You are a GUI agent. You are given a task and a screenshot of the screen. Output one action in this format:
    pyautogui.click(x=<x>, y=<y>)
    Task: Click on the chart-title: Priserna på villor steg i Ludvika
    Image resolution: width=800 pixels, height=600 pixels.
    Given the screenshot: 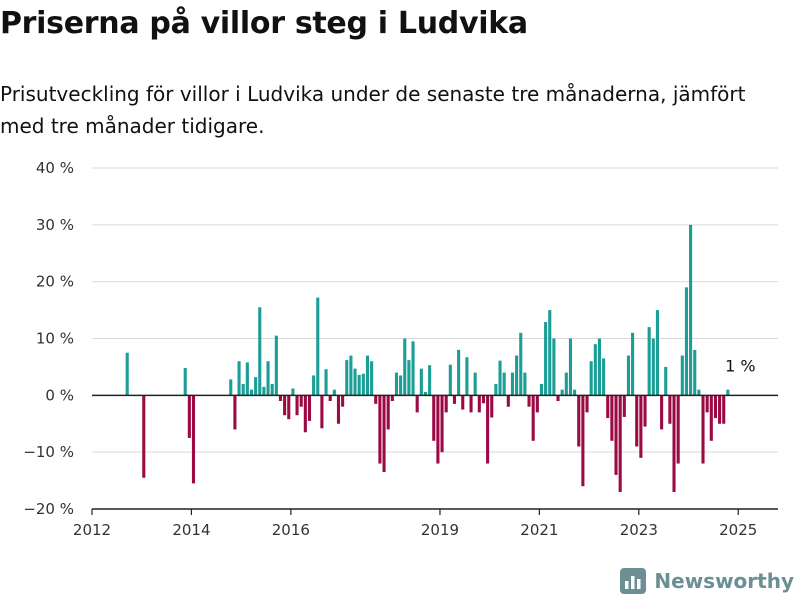 What is the action you would take?
    pyautogui.click(x=264, y=23)
    